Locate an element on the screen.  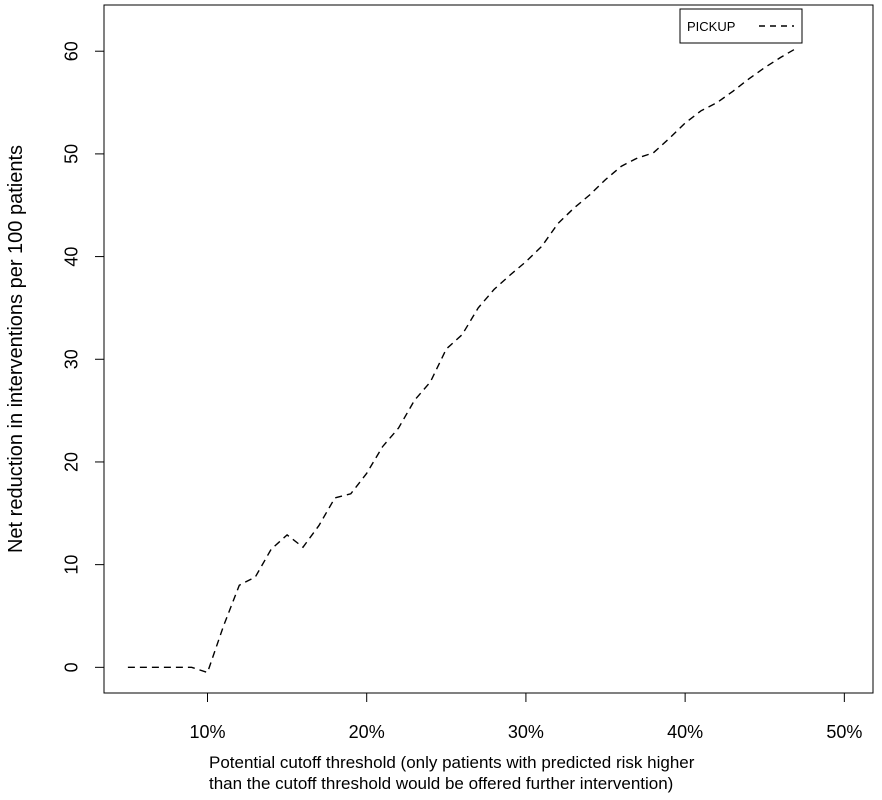
x-tick-label: 50% is located at coordinates (844, 732).